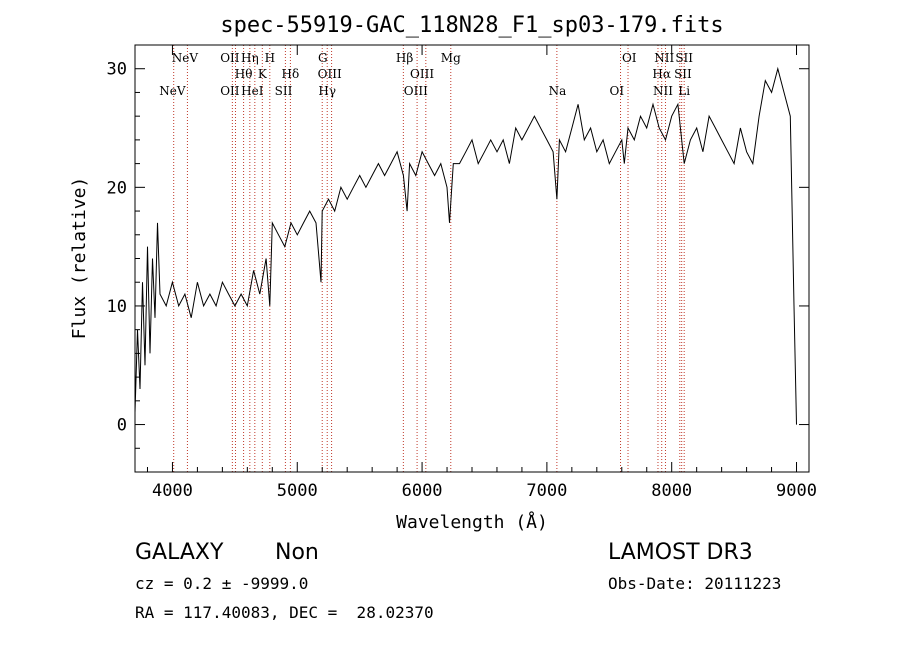 Image resolution: width=900 pixels, height=649 pixels. What do you see at coordinates (291, 74) in the screenshot?
I see `line-label: Hδ` at bounding box center [291, 74].